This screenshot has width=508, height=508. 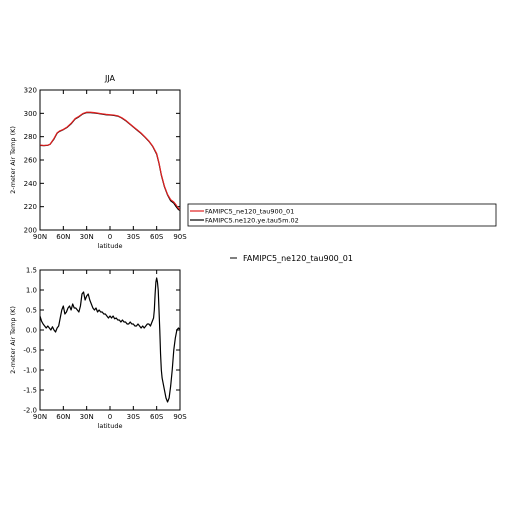 I want to click on chart-title: JJA, so click(x=110, y=78).